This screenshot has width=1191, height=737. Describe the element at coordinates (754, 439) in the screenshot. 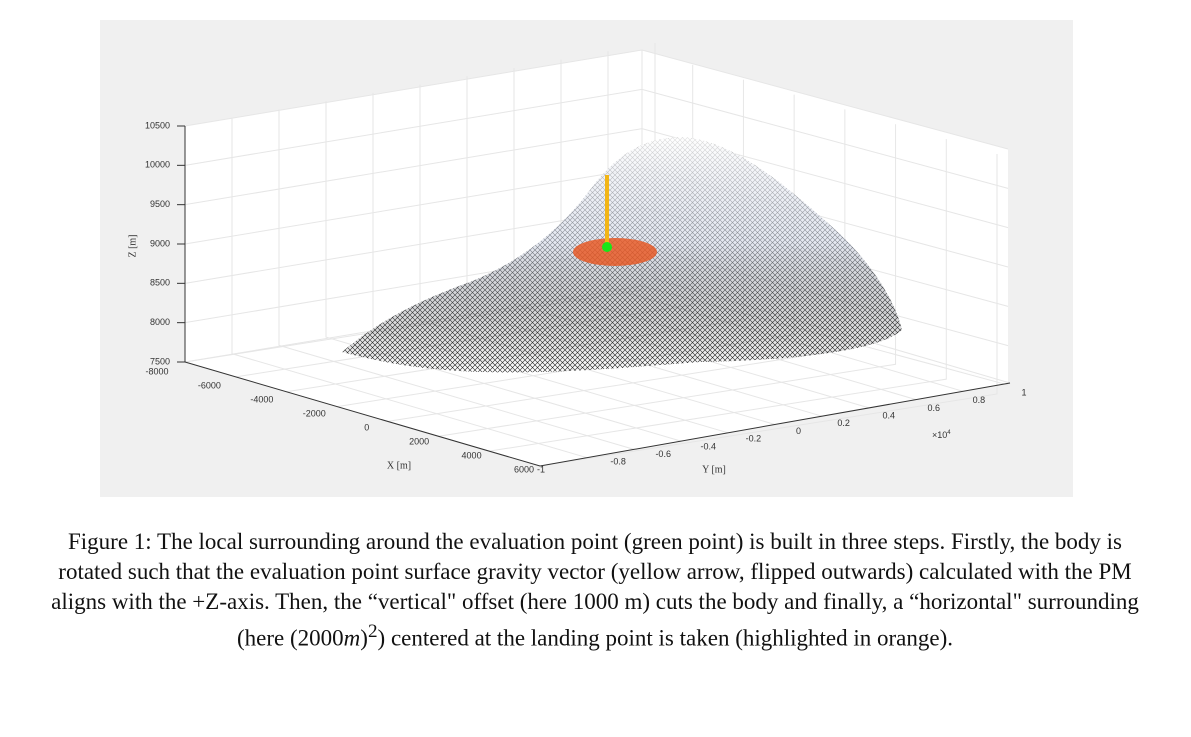

I see `y-tick-label: -0.2` at that location.